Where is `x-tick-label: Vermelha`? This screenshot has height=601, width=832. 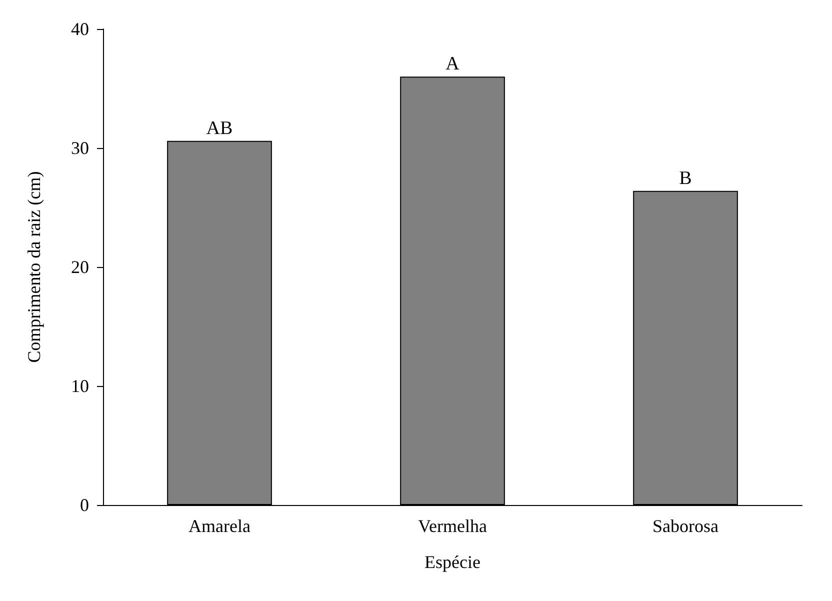 x-tick-label: Vermelha is located at coordinates (452, 526).